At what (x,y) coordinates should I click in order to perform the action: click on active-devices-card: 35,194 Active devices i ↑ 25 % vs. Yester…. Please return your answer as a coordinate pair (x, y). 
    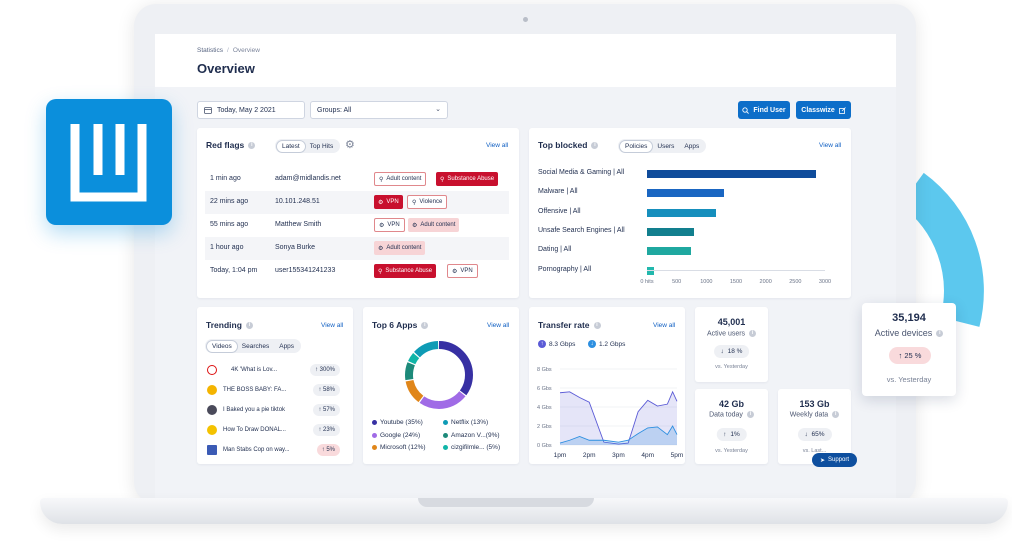
    Looking at the image, I should click on (909, 349).